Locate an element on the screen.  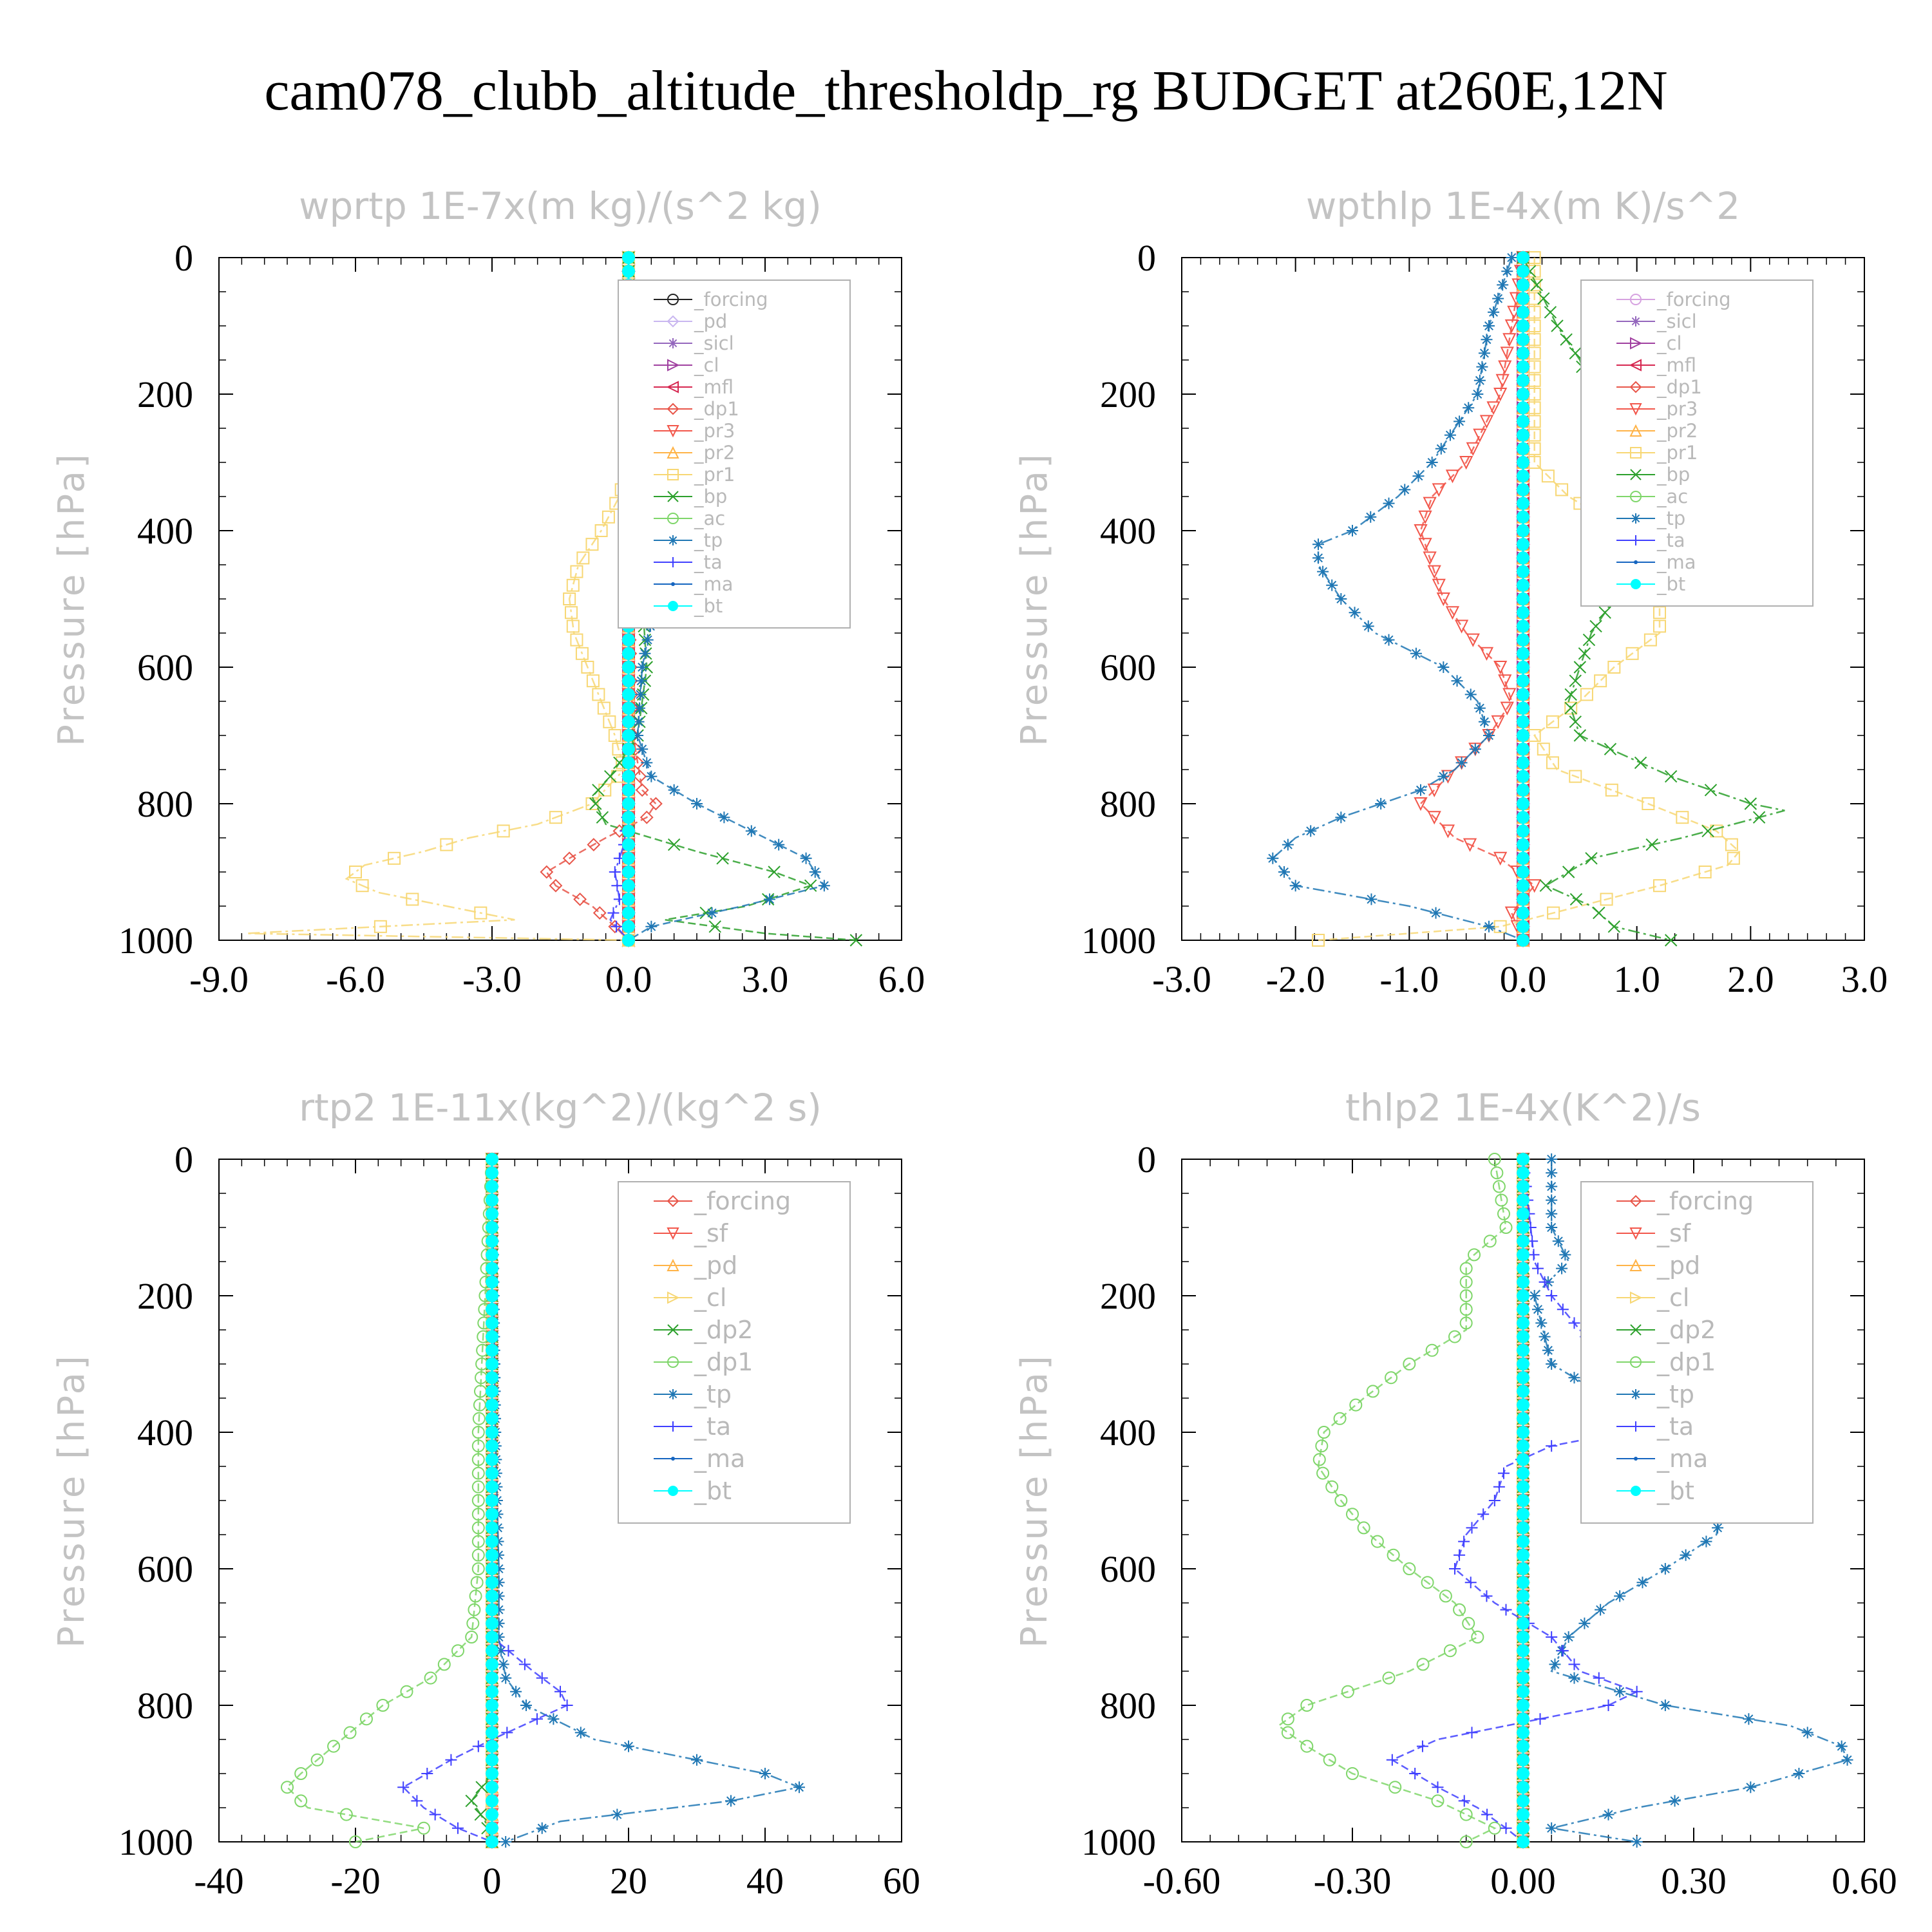
y-tick-label: 0 is located at coordinates (1146, 1159).